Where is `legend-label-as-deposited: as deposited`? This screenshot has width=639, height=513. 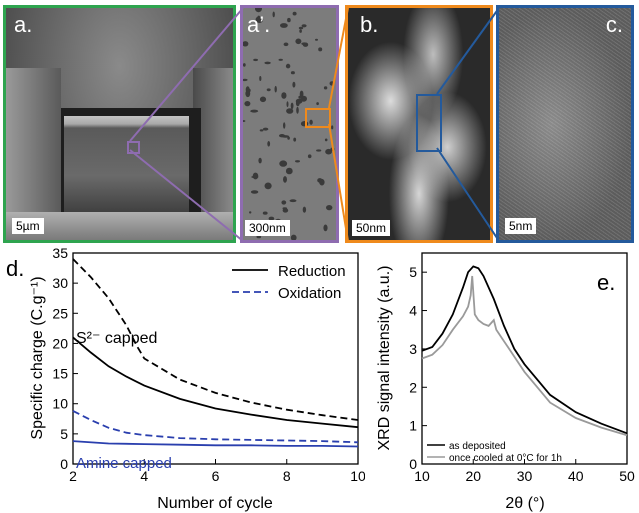 legend-label-as-deposited: as deposited is located at coordinates (477, 446).